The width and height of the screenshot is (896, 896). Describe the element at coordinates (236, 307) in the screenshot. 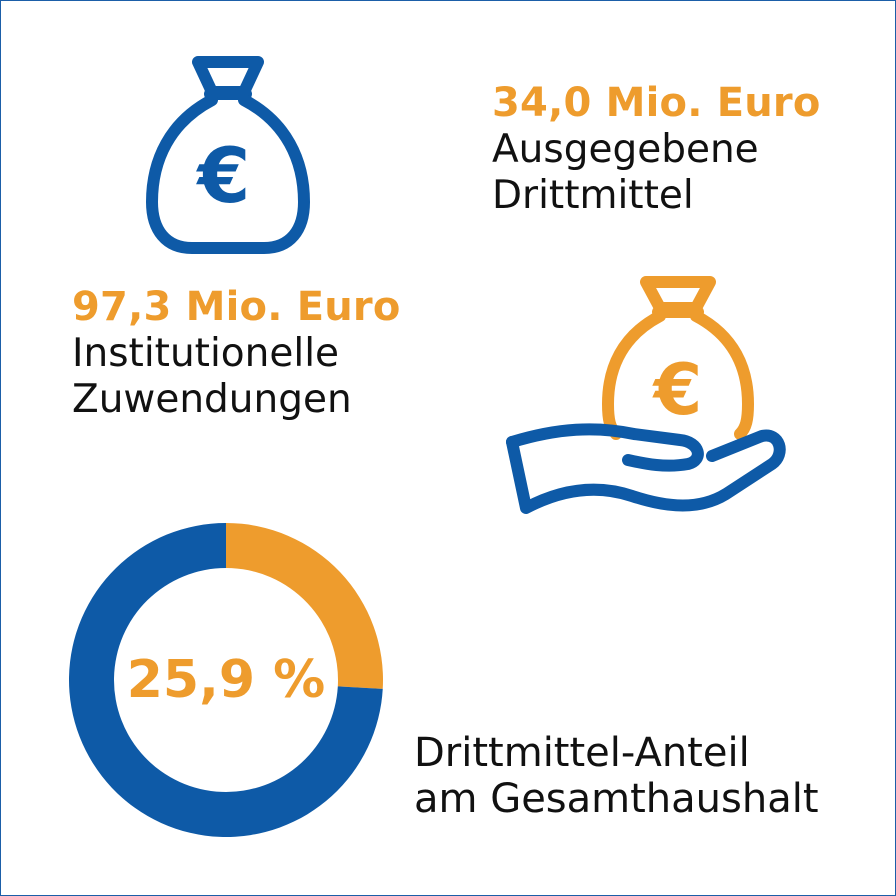

I see `institutional-funding-value: 97,3 Mio. Euro` at that location.